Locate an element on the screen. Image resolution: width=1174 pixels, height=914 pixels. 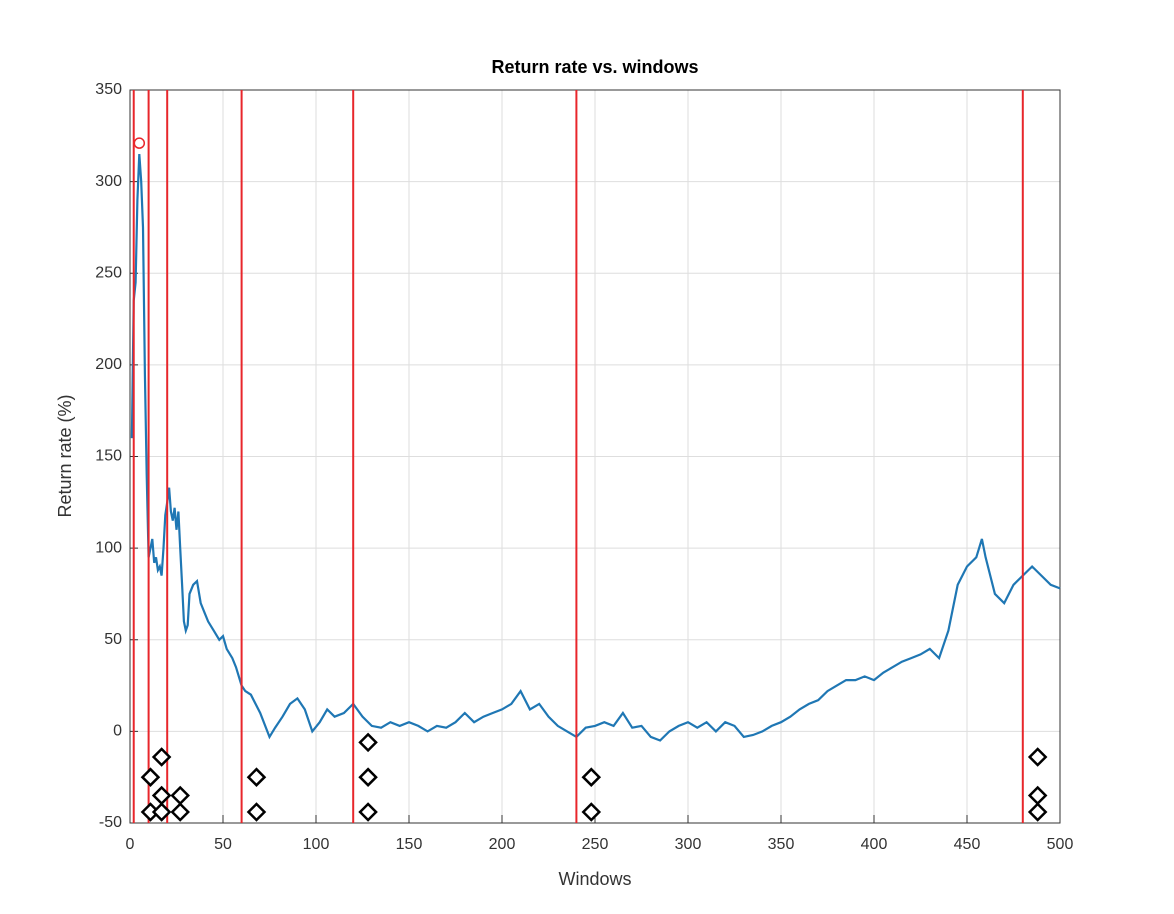
x-tick-label: 50 is located at coordinates (223, 844).